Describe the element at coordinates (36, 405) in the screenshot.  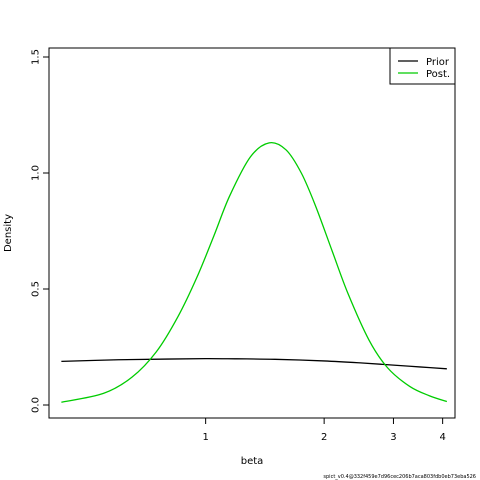
I see `y-tick-label: 0.0` at that location.